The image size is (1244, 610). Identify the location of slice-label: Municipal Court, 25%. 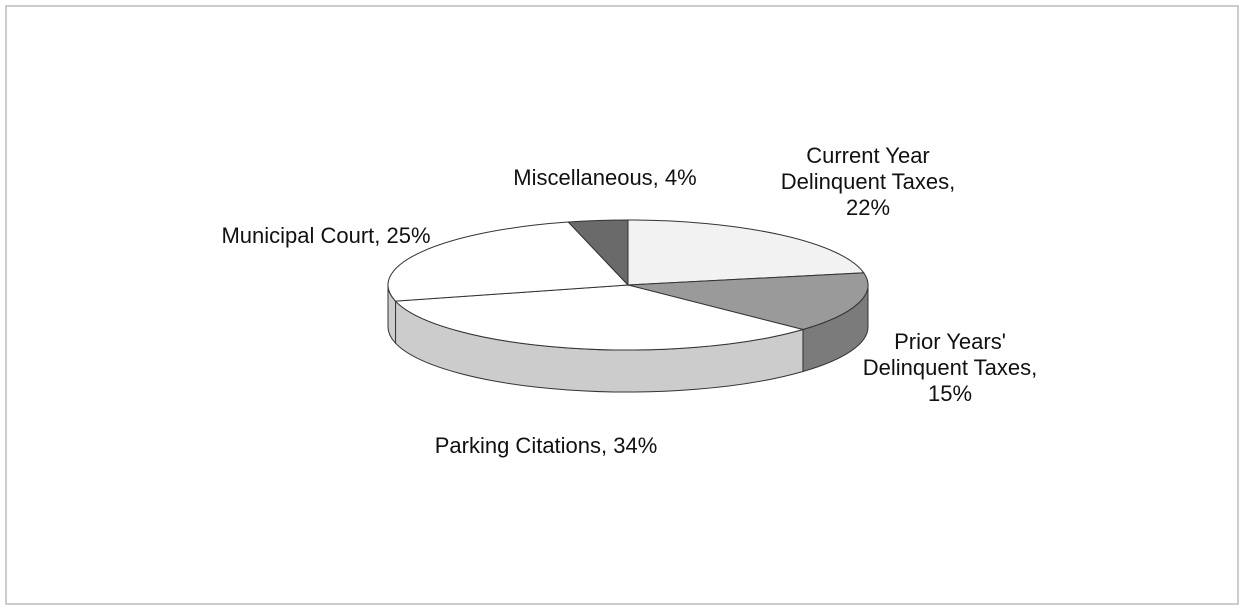
(326, 235).